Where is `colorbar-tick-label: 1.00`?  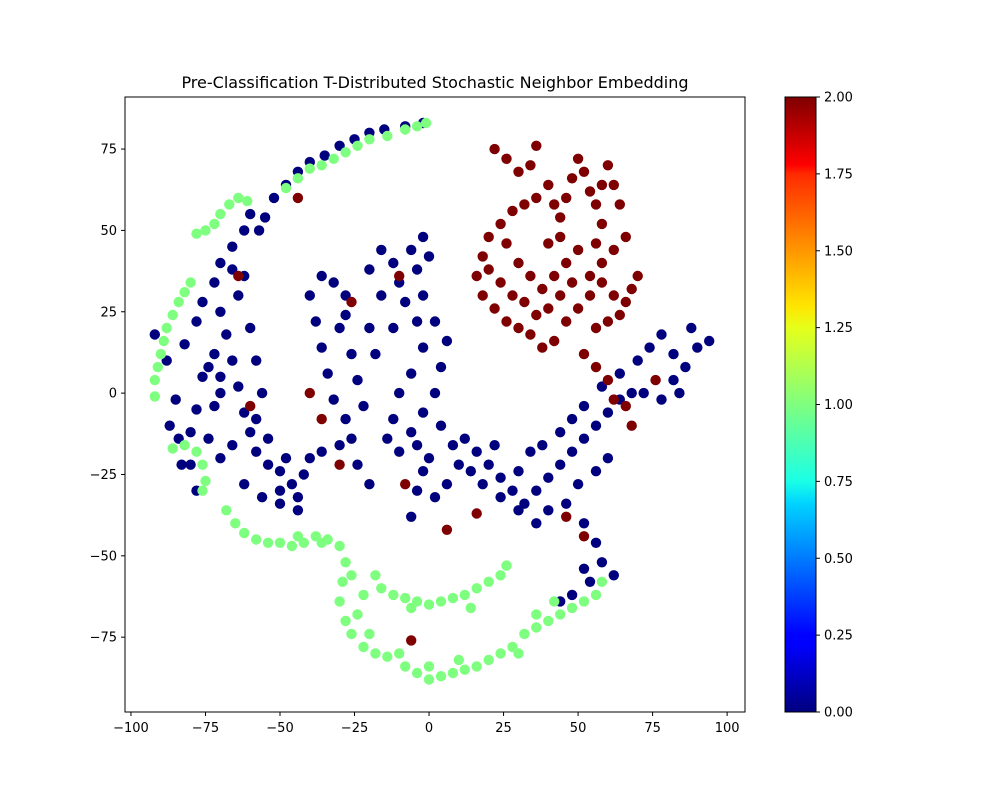
colorbar-tick-label: 1.00 is located at coordinates (838, 405).